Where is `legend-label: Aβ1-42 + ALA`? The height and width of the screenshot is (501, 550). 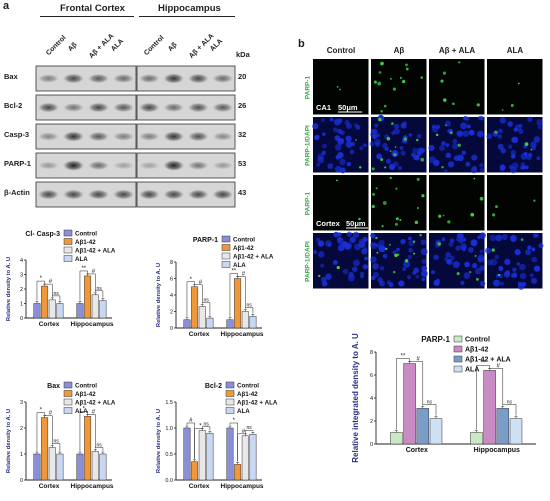
legend-label: Aβ1-42 + ALA is located at coordinates (257, 403).